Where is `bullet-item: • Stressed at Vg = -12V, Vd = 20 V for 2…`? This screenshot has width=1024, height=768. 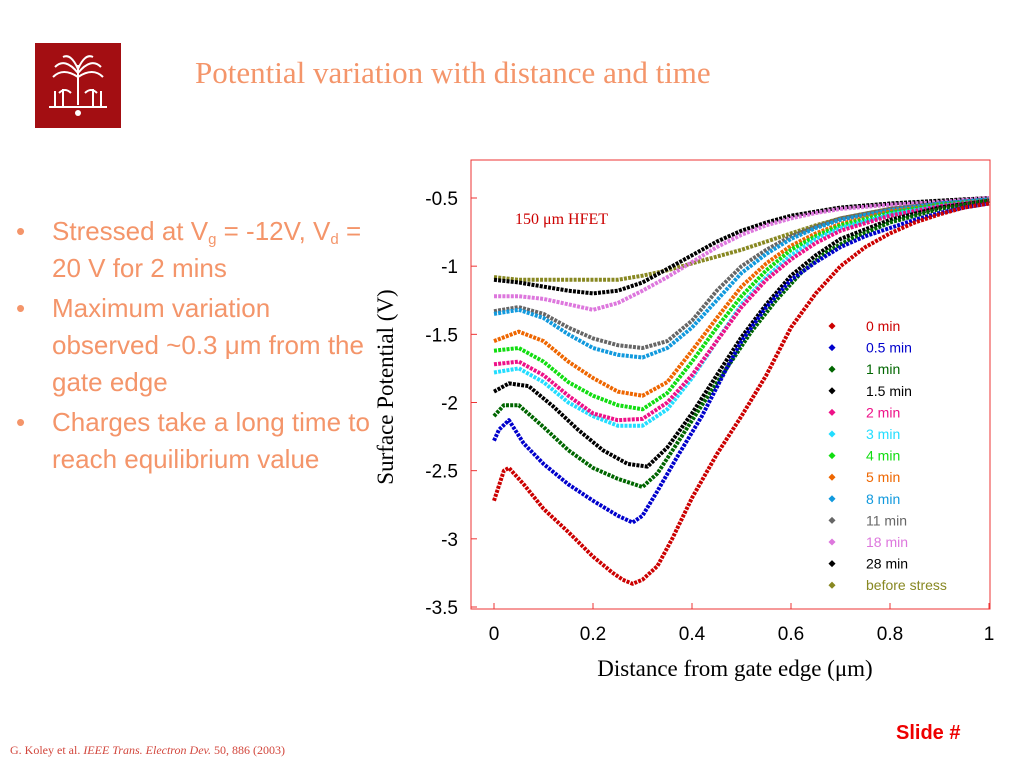 bullet-item: • Stressed at Vg = -12V, Vd = 20 V for 2… is located at coordinates (192, 250).